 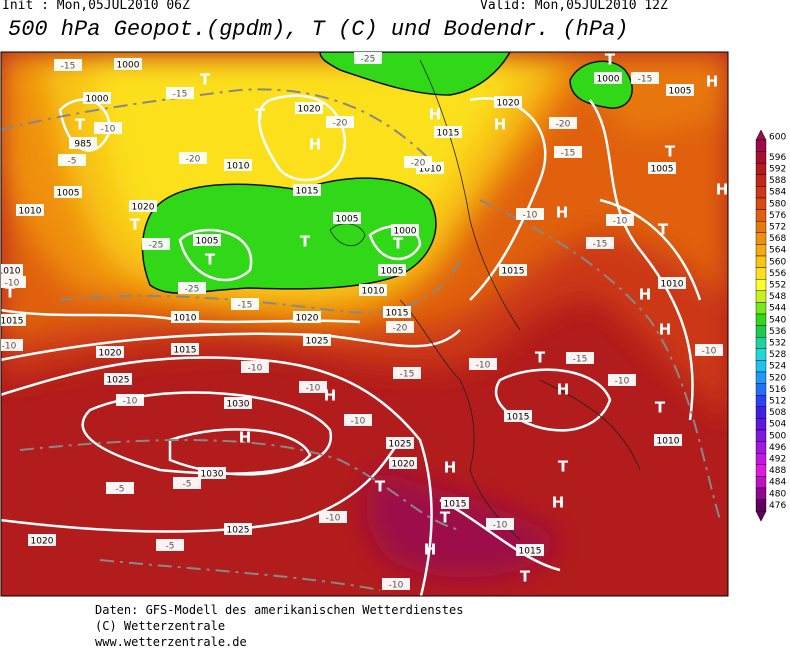 I want to click on isobar-label: 1030, so click(x=238, y=405).